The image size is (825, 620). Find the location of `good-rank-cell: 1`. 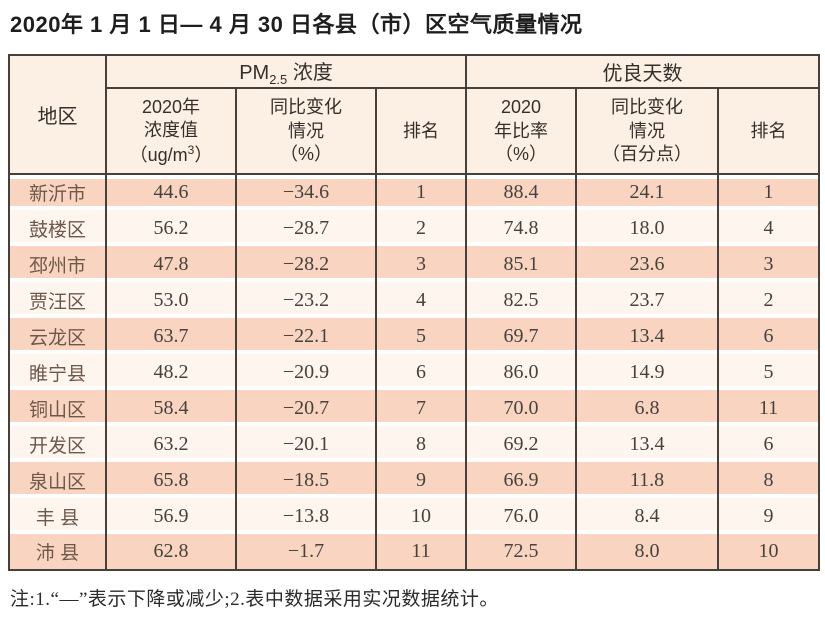

good-rank-cell: 1 is located at coordinates (768, 192).